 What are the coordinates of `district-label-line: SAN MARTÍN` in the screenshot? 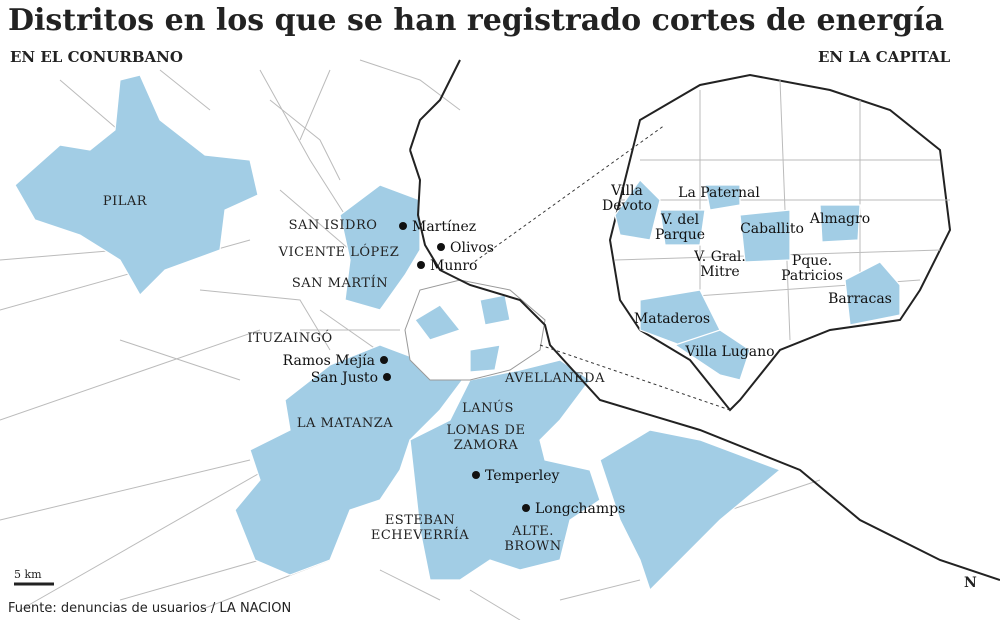 It's located at (340, 283).